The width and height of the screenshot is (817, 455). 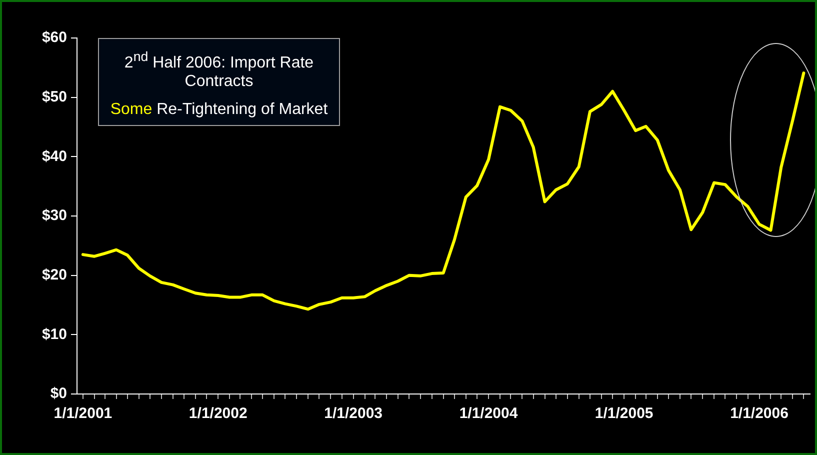 What do you see at coordinates (54, 37) in the screenshot?
I see `y-tick-label: $60` at bounding box center [54, 37].